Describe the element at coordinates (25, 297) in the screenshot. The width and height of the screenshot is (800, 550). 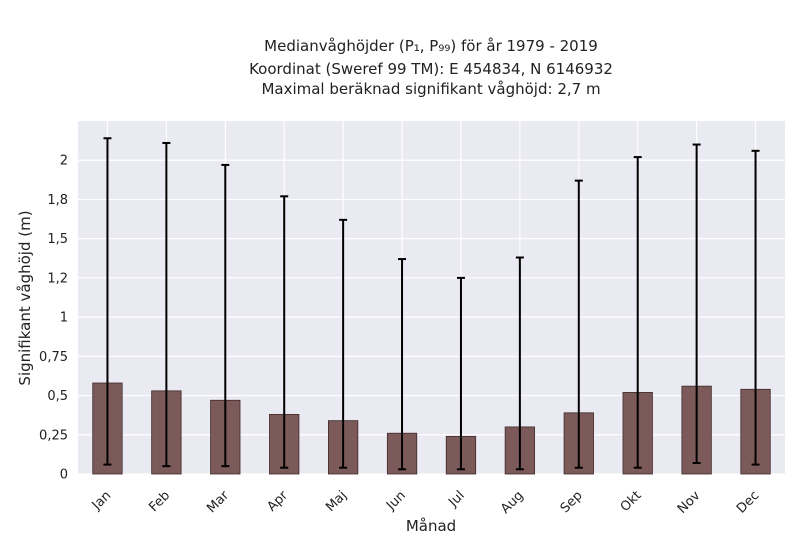
I see `y-axis-label: Signifikant våghöjd (m)` at that location.